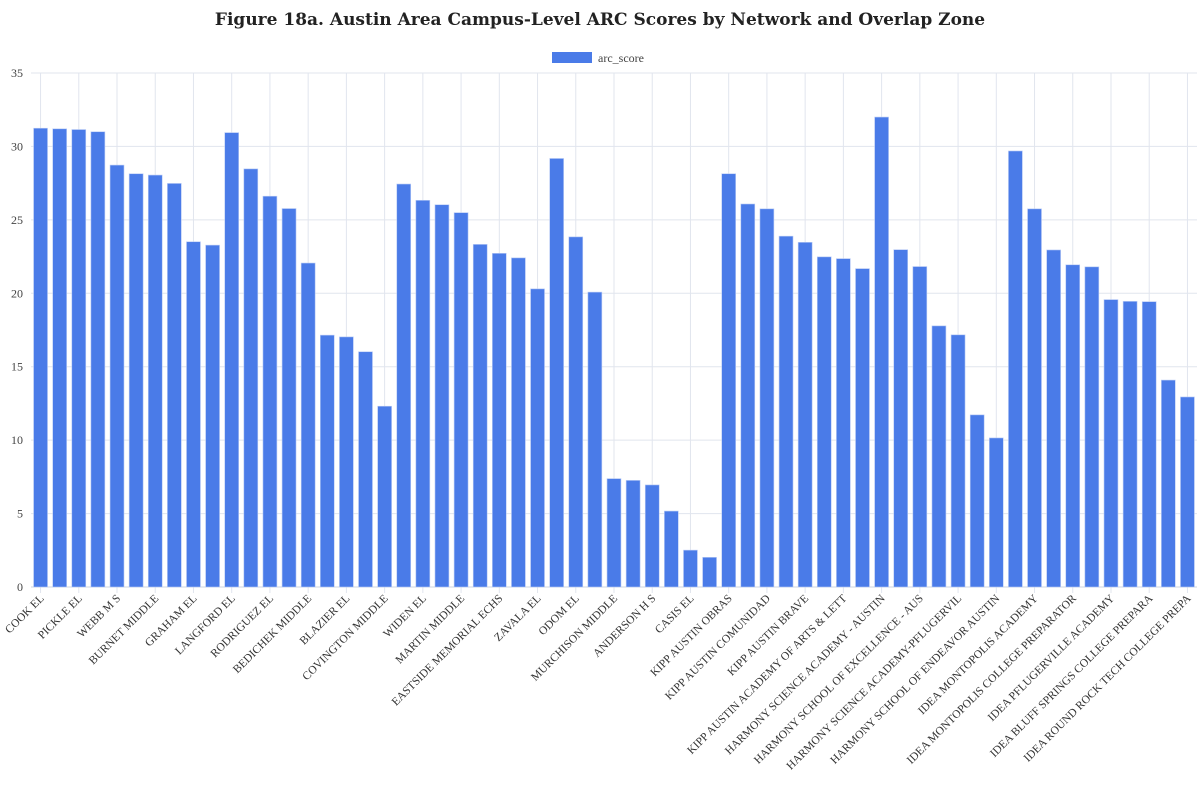 The image size is (1200, 800). Describe the element at coordinates (20, 514) in the screenshot. I see `y-tick-label: 5` at that location.